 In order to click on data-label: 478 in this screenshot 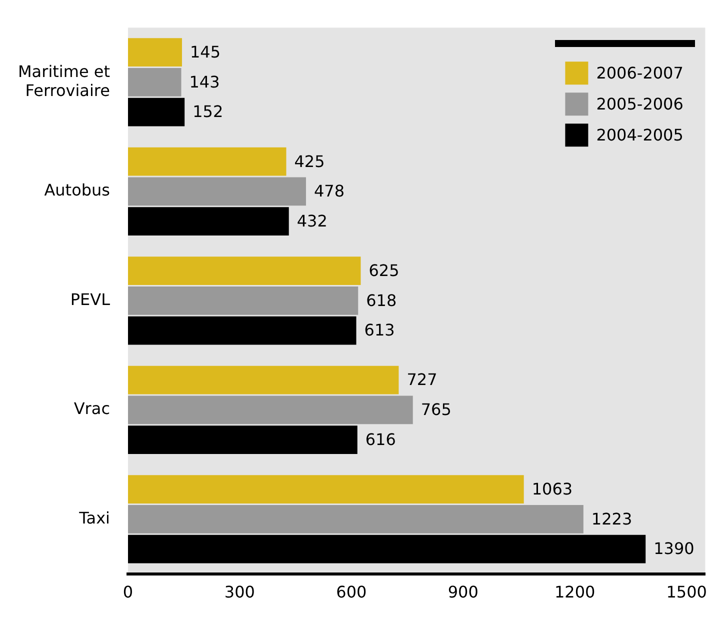, I will do `click(329, 191)`.